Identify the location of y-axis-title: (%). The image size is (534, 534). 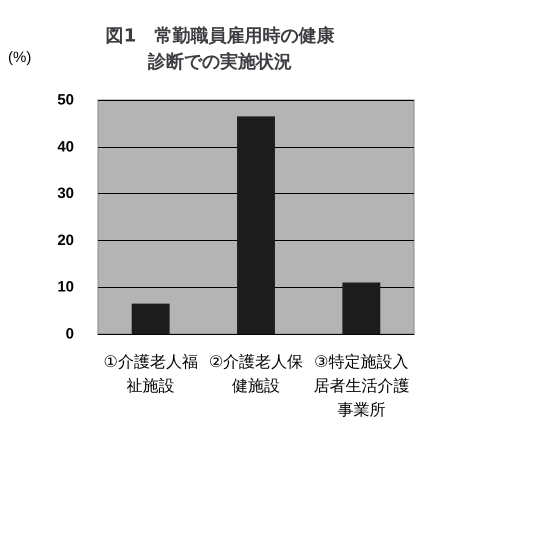
(20, 57).